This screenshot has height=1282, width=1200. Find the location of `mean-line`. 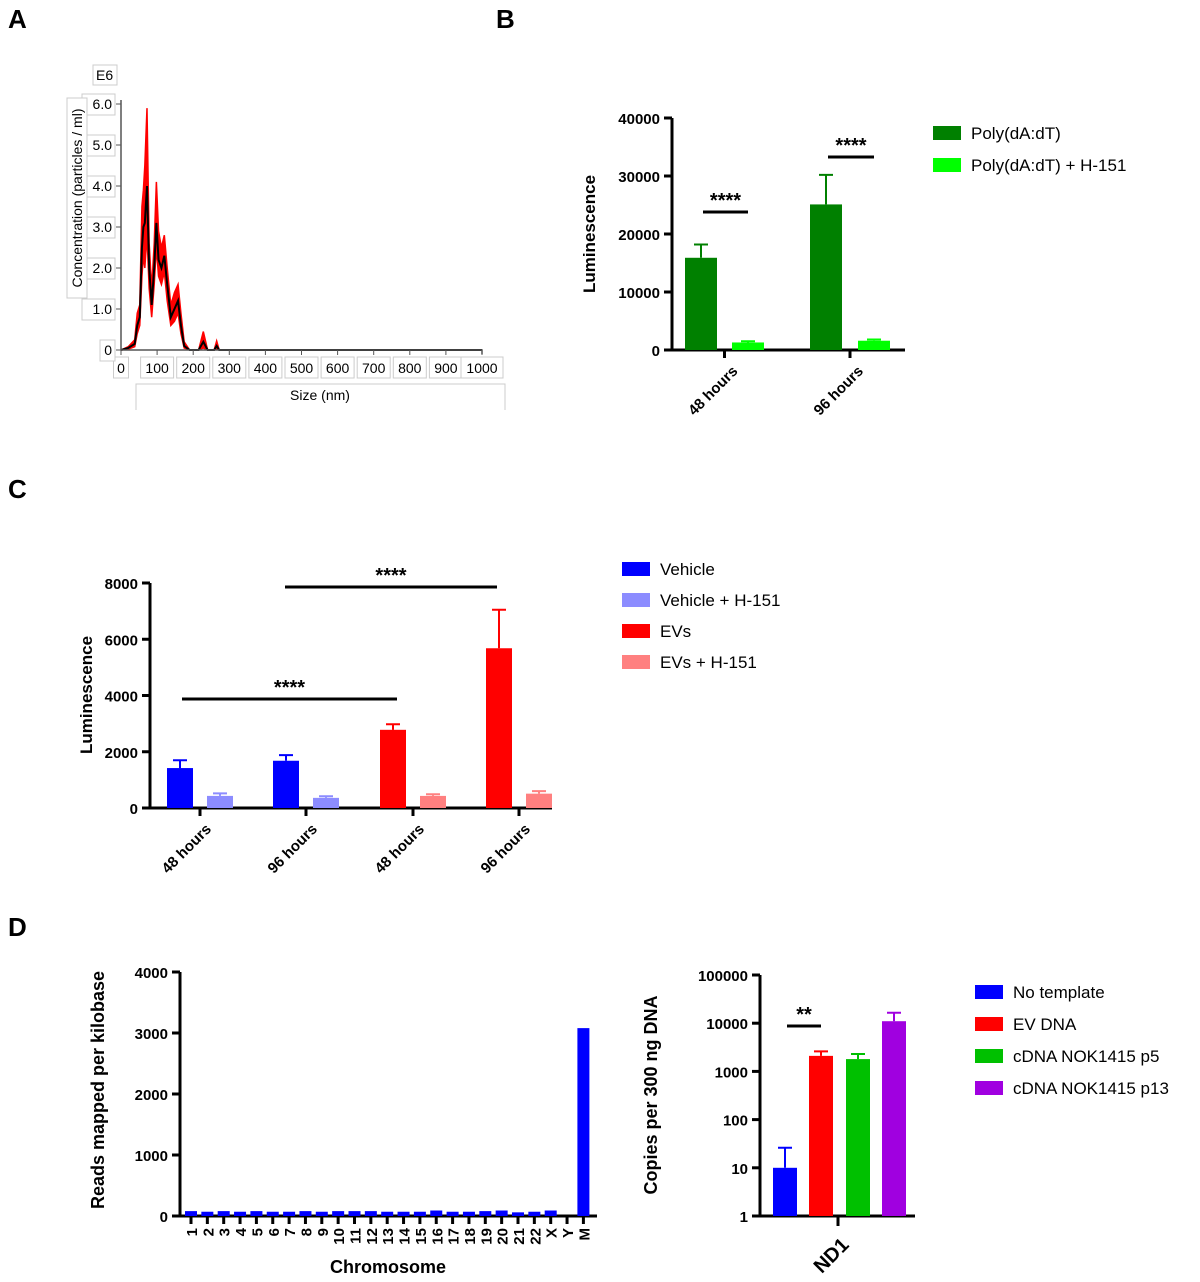

mean-line is located at coordinates (301, 268).